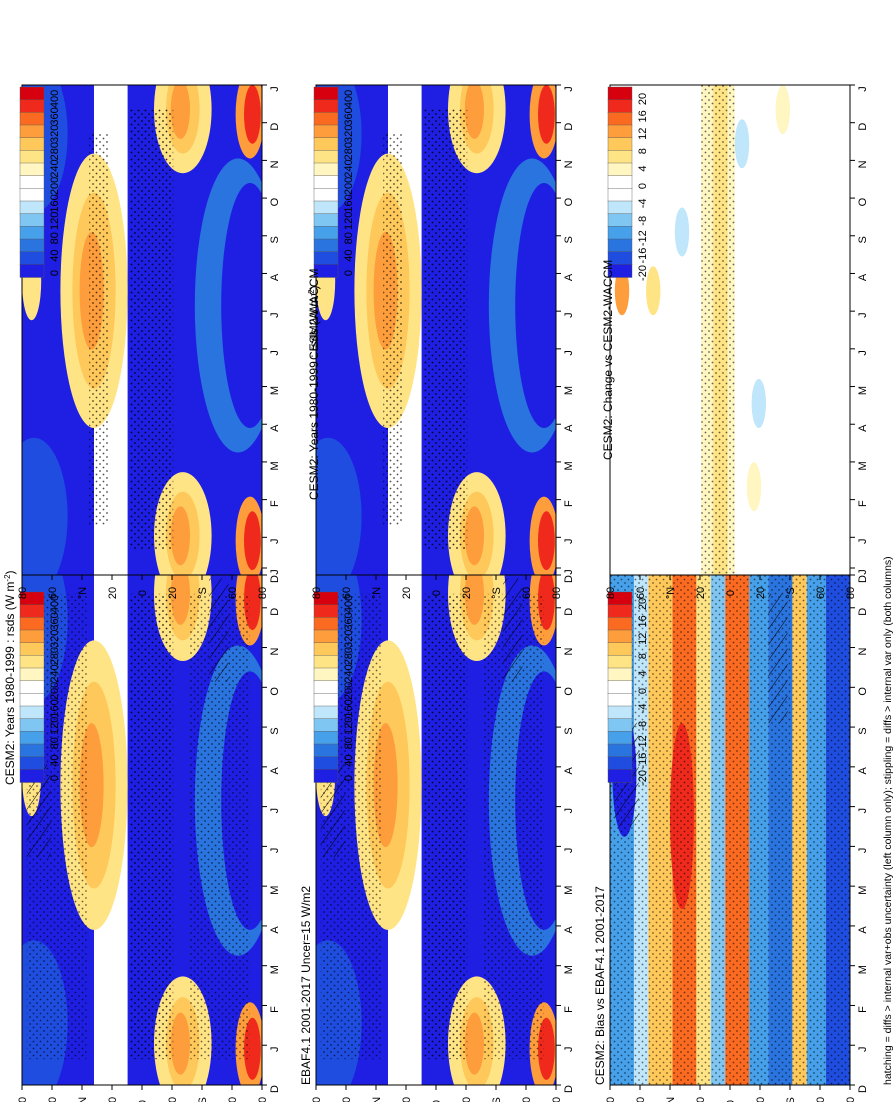 The image size is (895, 1102). What do you see at coordinates (349, 151) in the screenshot?
I see `colorbar-label: 280` at bounding box center [349, 151].